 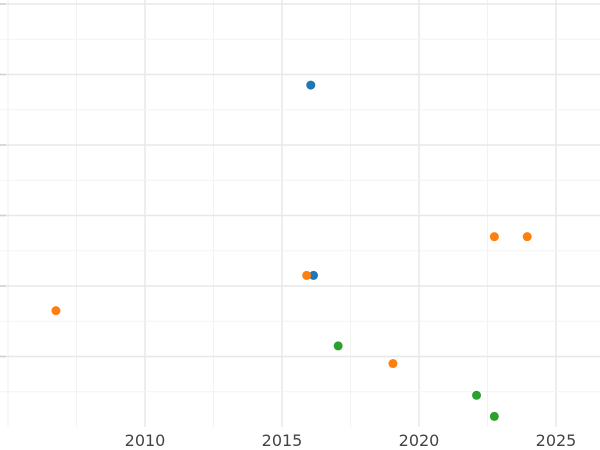 I want to click on x-tick-label: 2010, so click(x=145, y=440).